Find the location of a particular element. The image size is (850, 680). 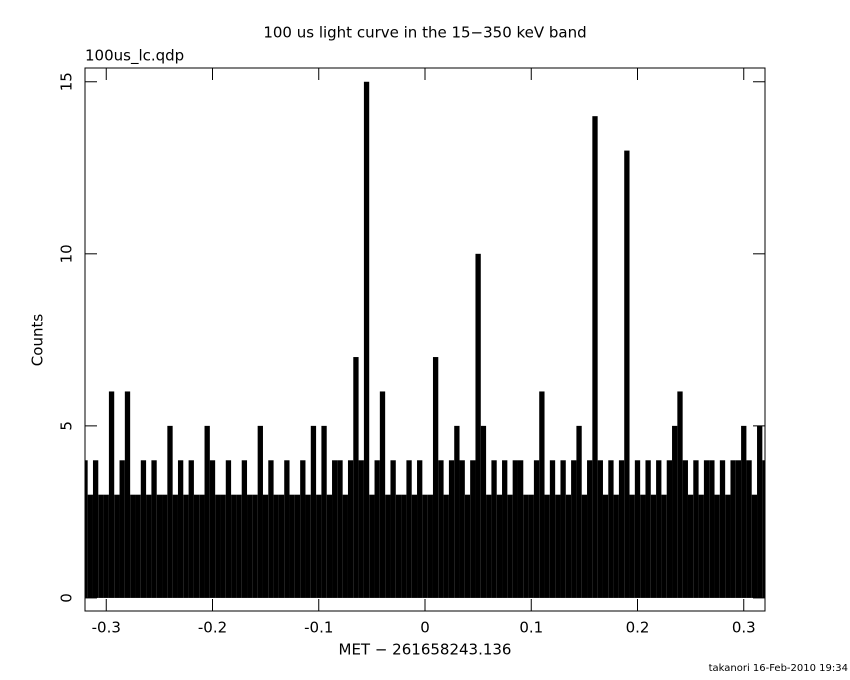

y-axis-label: Counts is located at coordinates (38, 340).